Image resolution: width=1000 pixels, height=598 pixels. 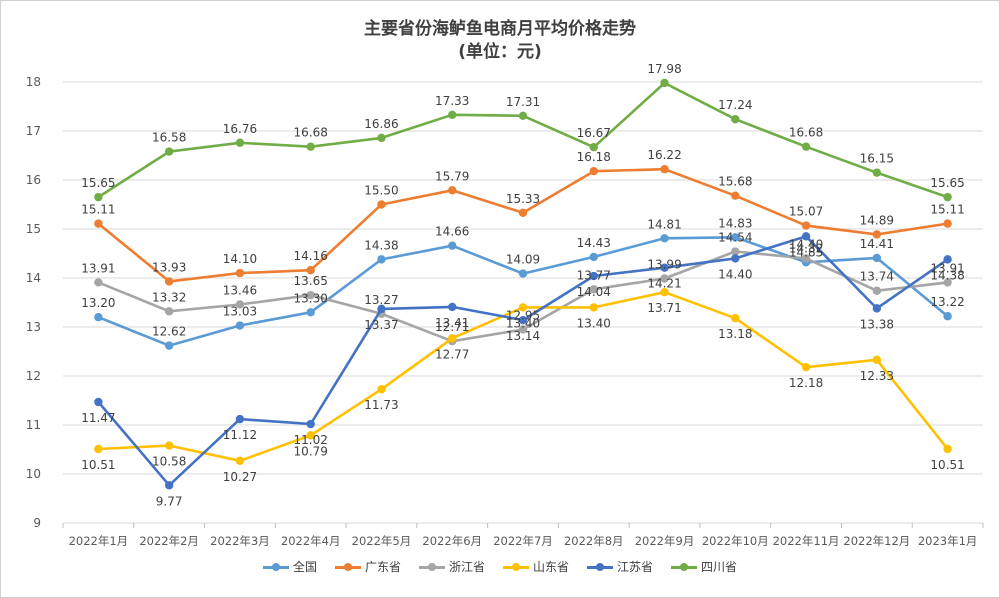 I want to click on y-tick-label: 16, so click(x=33, y=180).